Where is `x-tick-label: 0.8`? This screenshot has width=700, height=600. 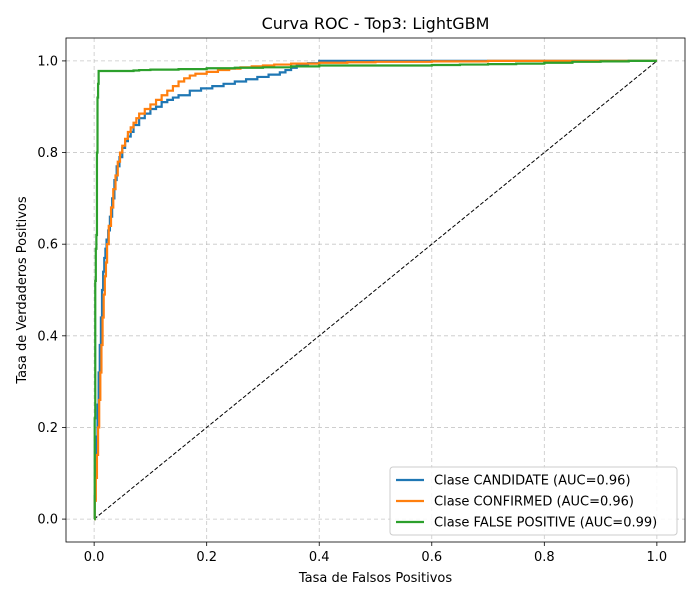 x-tick-label: 0.8 is located at coordinates (544, 557).